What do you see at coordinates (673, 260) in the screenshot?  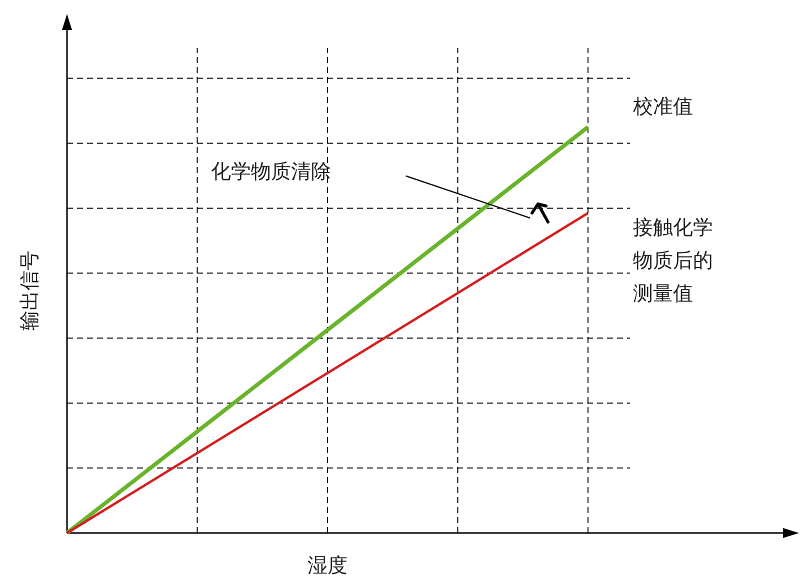 I see `text: 接触化学物质后的测量值` at bounding box center [673, 260].